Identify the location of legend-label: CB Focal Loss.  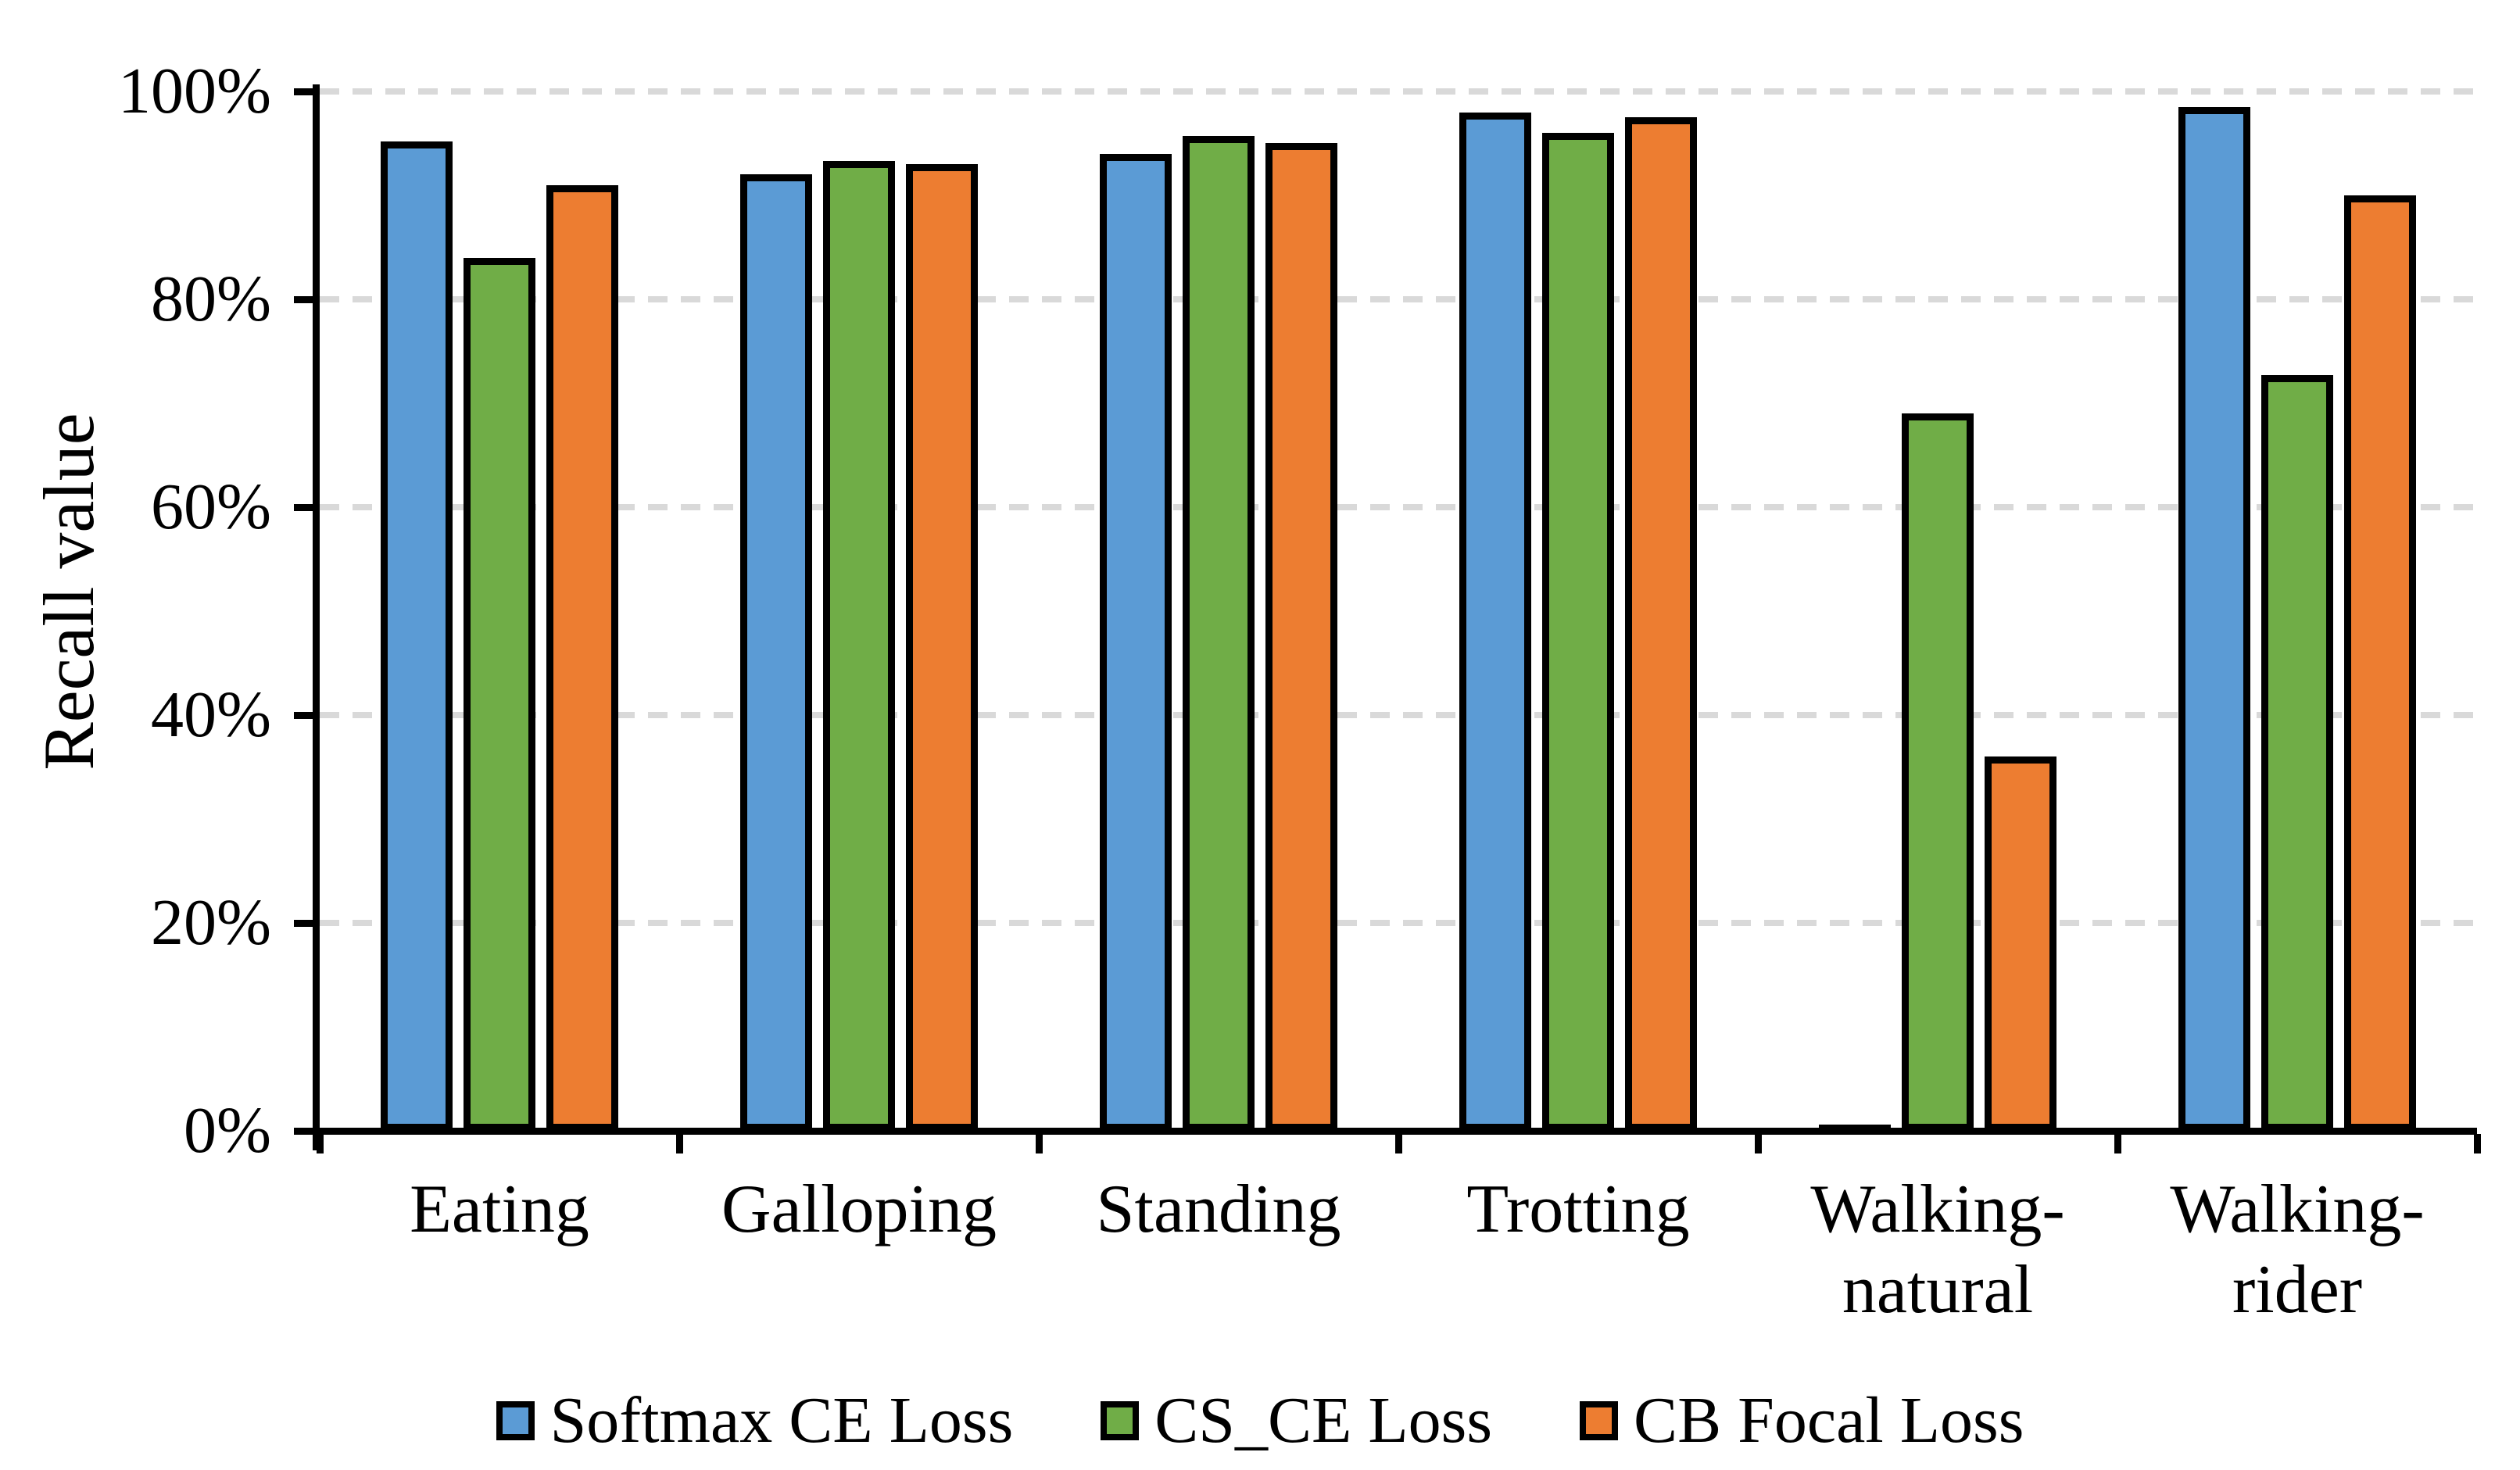
(1829, 1420).